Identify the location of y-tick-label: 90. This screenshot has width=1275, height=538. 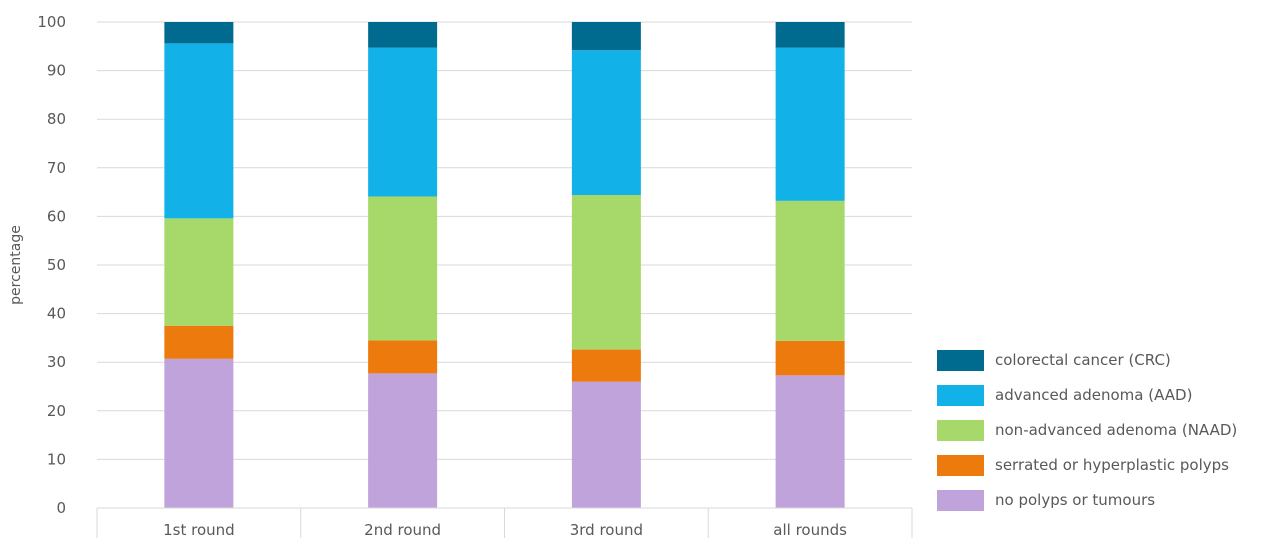
(56, 71).